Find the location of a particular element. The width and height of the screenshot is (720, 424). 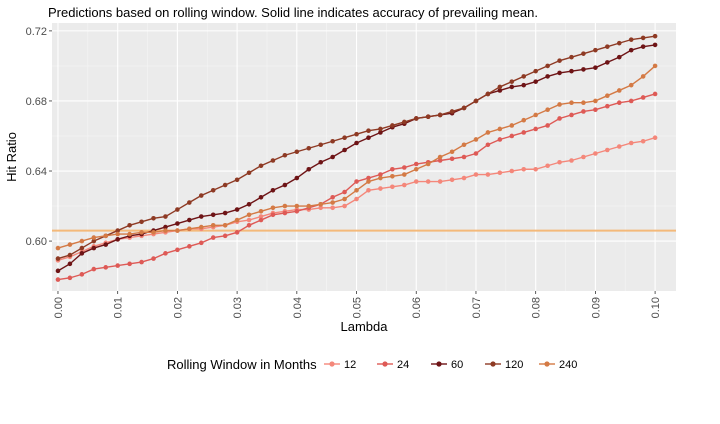

legend-title: Rolling Window in Months is located at coordinates (242, 364).